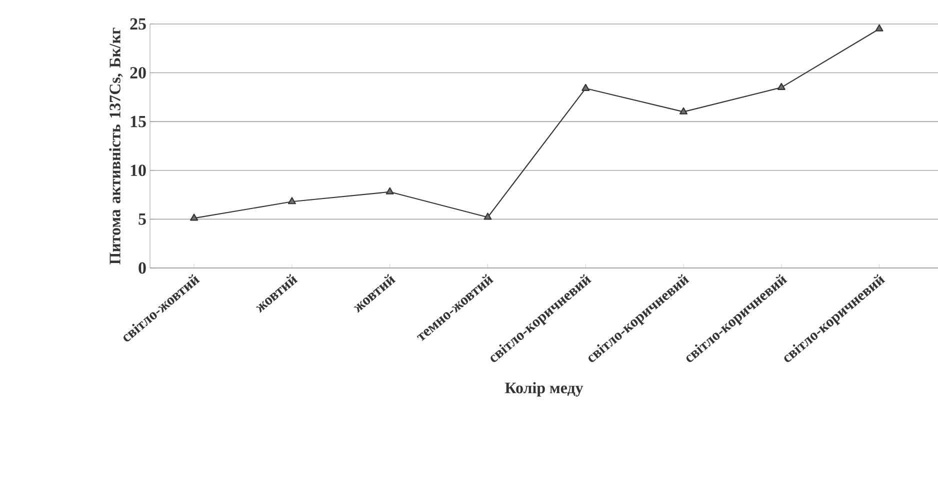 The height and width of the screenshot is (502, 938). What do you see at coordinates (116, 146) in the screenshot?
I see `y-axis-title: Питома активність 137Cs, Бк/кг` at bounding box center [116, 146].